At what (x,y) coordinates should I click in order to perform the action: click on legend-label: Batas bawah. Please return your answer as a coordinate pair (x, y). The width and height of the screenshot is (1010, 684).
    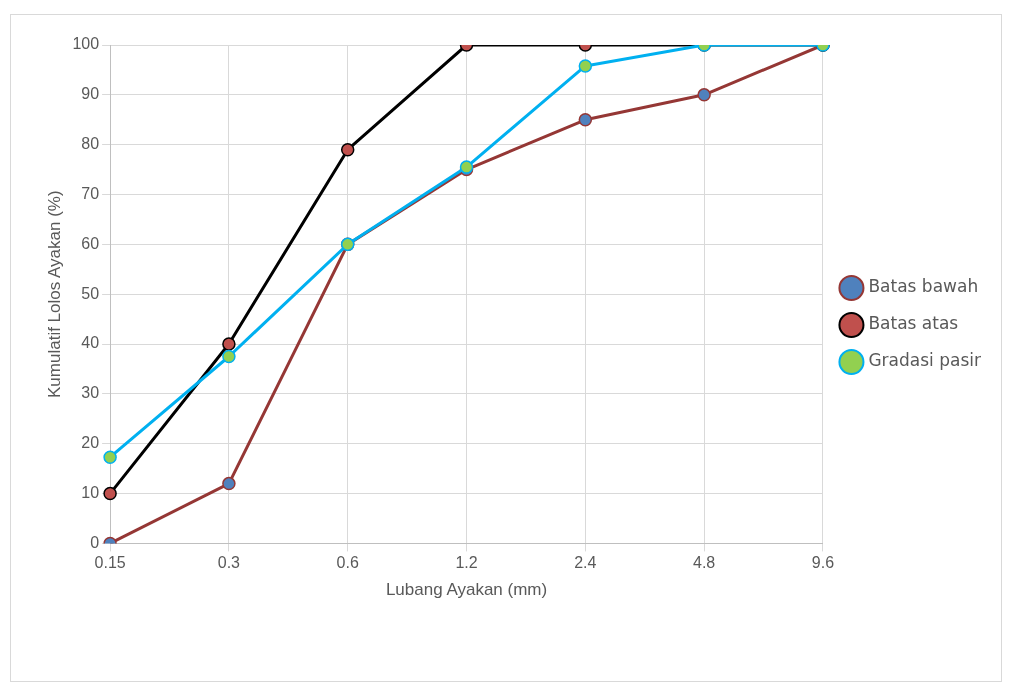
    Looking at the image, I should click on (923, 286).